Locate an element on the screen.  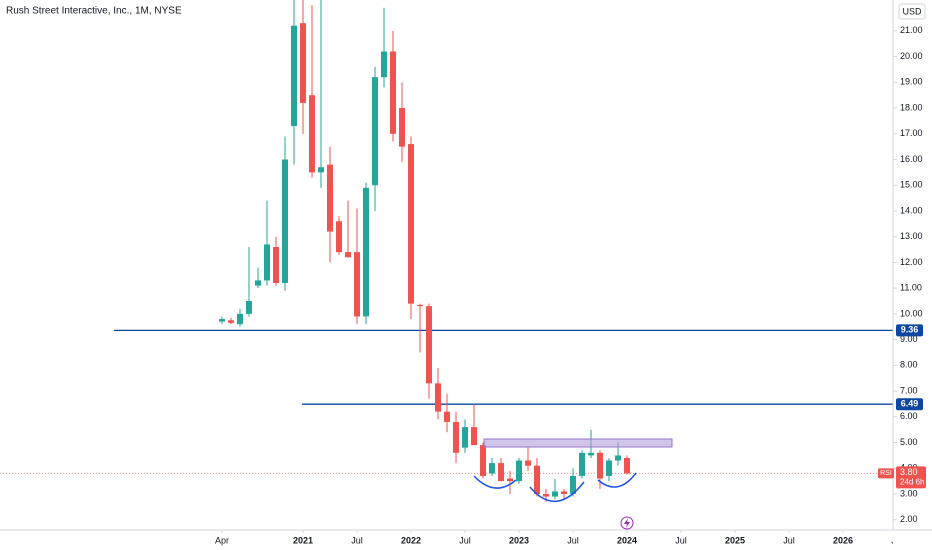
event-icon is located at coordinates (627, 523).